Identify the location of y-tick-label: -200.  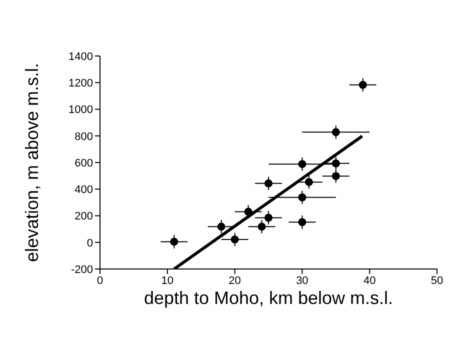
(81, 270).